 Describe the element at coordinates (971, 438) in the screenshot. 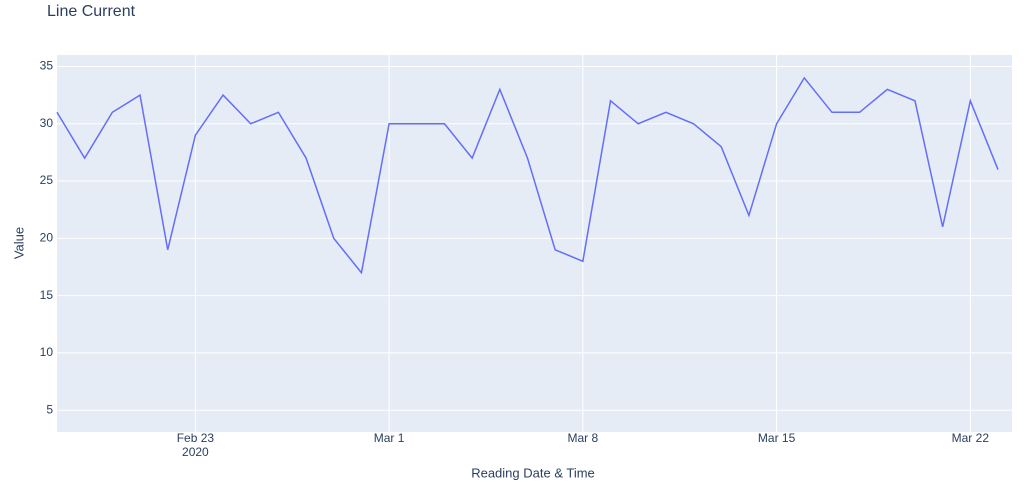

I see `x-tick-label: Mar 22` at that location.